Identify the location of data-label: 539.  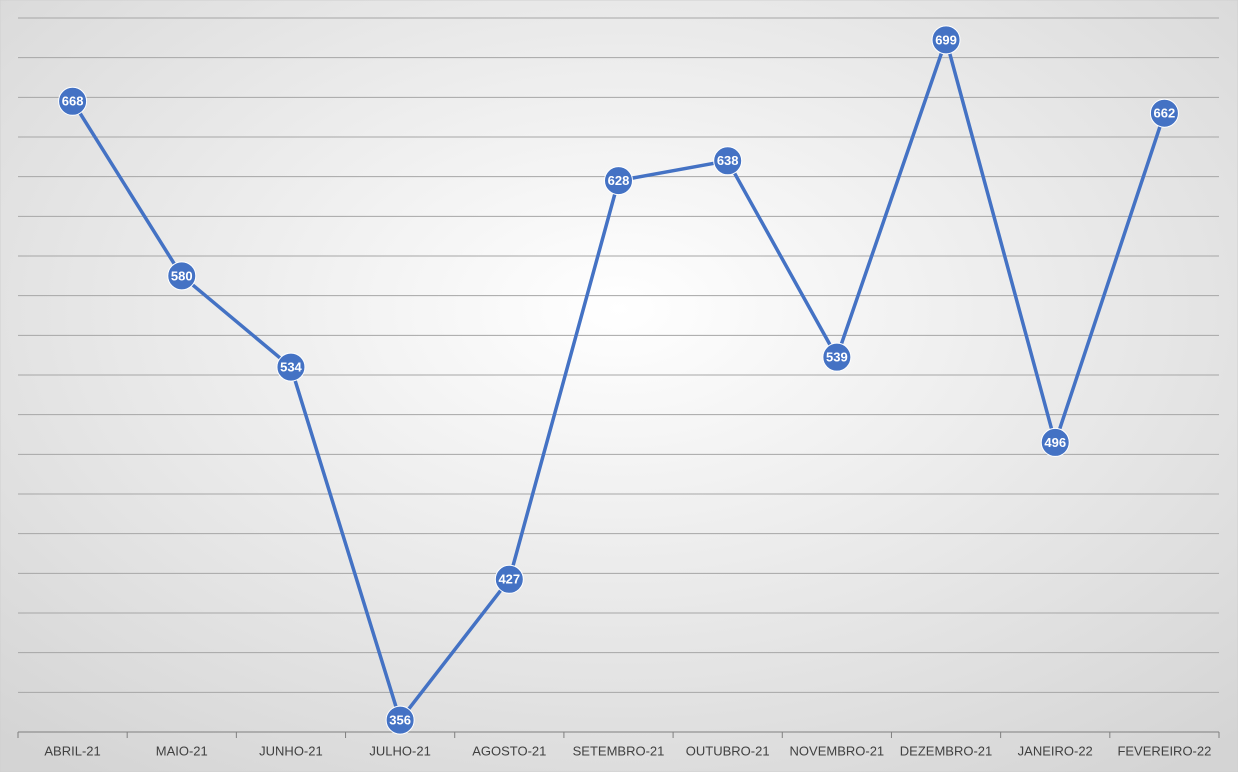
(837, 357).